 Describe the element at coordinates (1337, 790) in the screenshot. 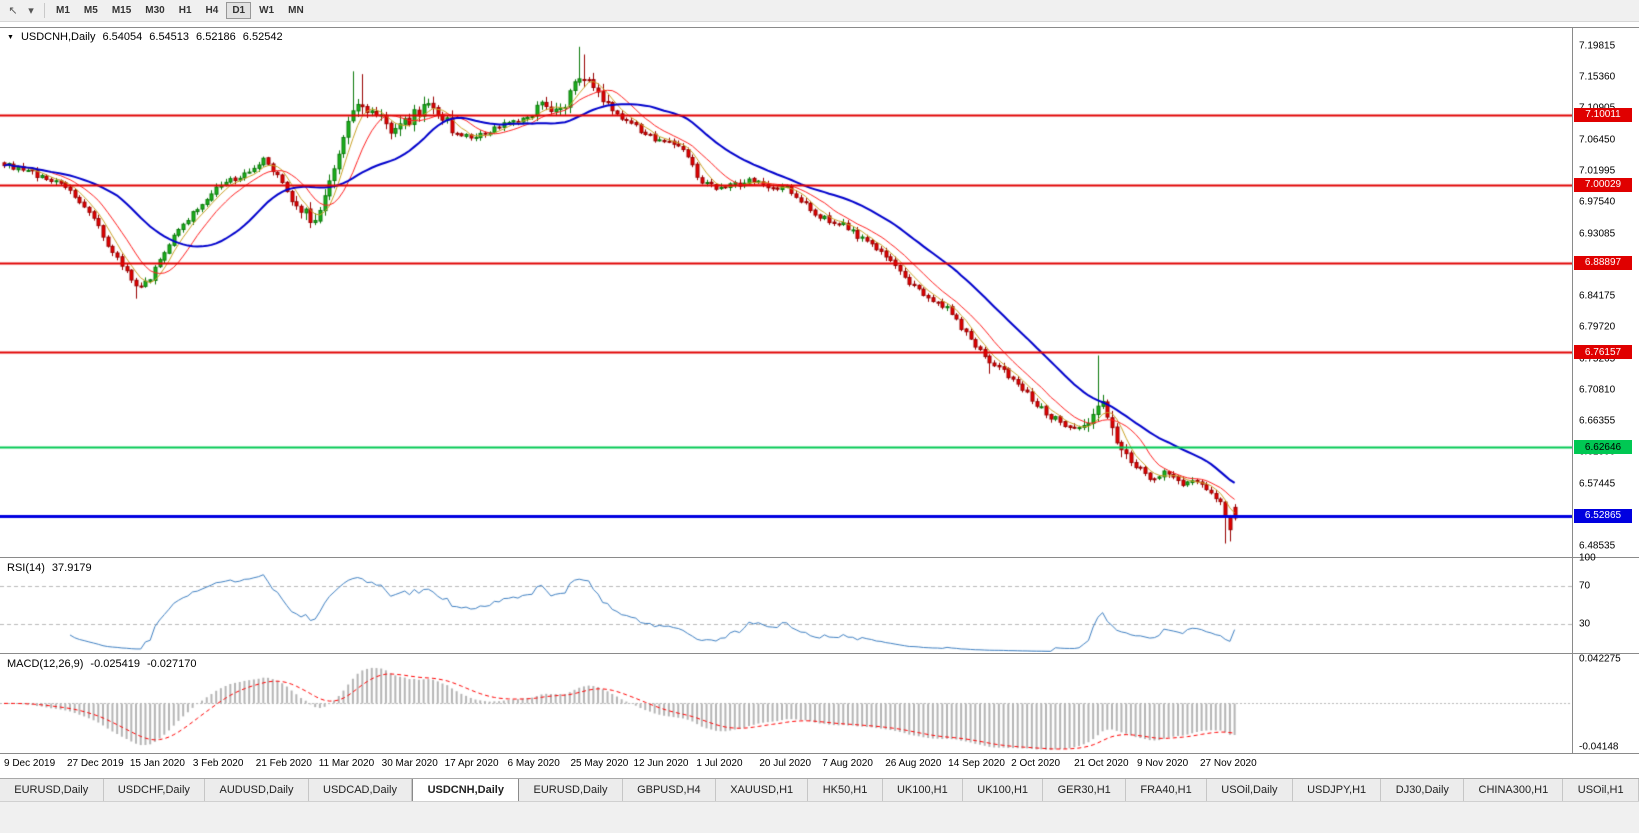

I see `tab-USDJPY,H1: USDJPY,H1` at that location.